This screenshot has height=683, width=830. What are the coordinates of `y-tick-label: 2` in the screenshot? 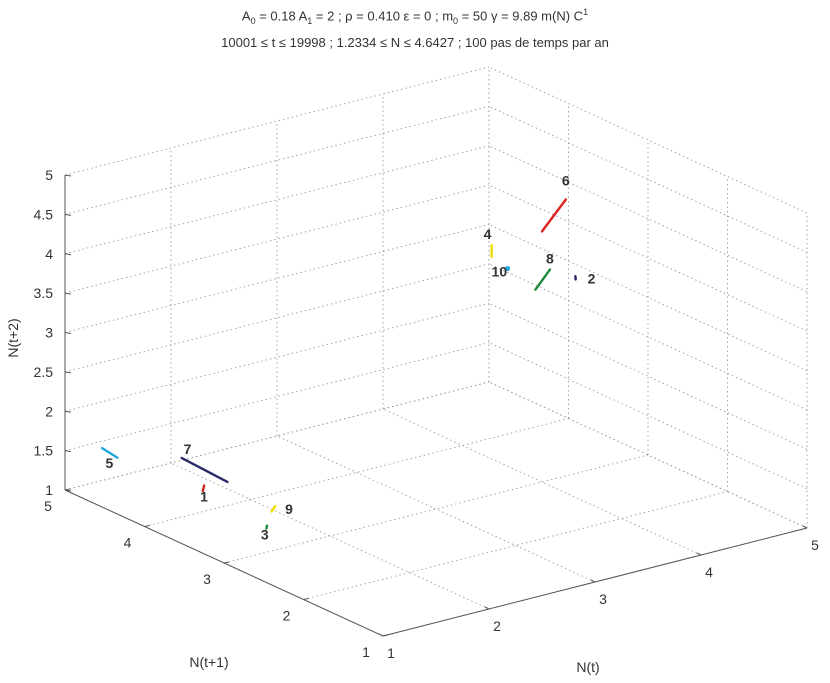 It's located at (287, 616).